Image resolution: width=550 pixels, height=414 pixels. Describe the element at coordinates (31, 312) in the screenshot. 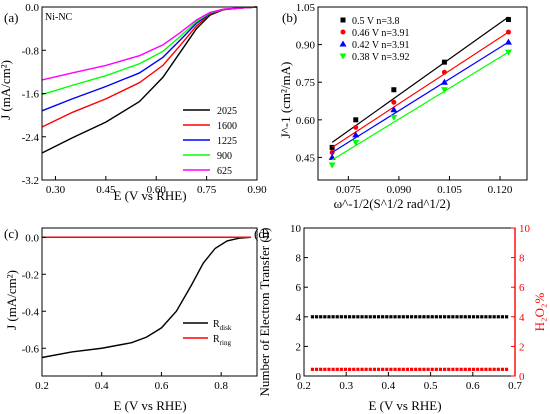

I see `y-tick-label: -0.4` at that location.